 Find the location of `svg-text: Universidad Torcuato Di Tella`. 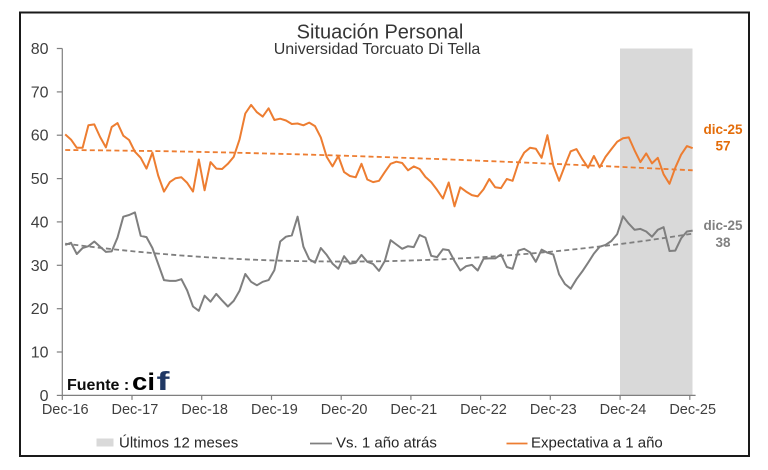

svg-text: Universidad Torcuato Di Tella is located at coordinates (377, 49).